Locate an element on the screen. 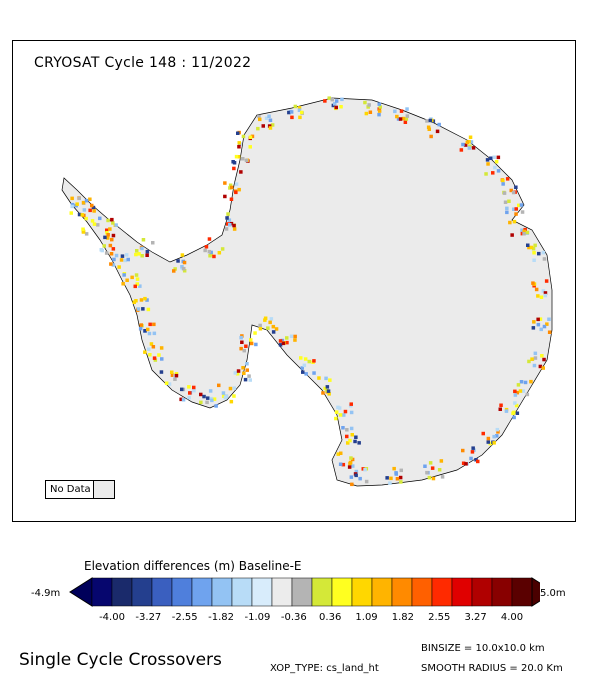 The width and height of the screenshot is (600, 680). colorbar-tick-label: 2.55 is located at coordinates (439, 617).